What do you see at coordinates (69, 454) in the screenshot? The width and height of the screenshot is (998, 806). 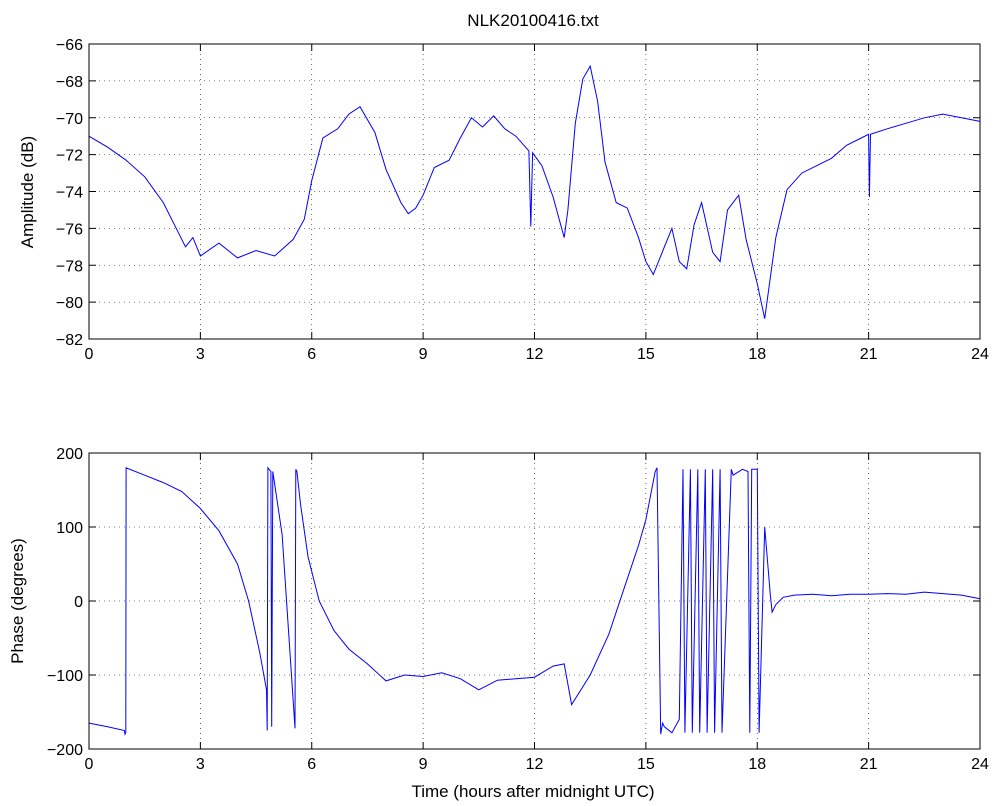 I see `phase-y-tick-label: 200` at bounding box center [69, 454].